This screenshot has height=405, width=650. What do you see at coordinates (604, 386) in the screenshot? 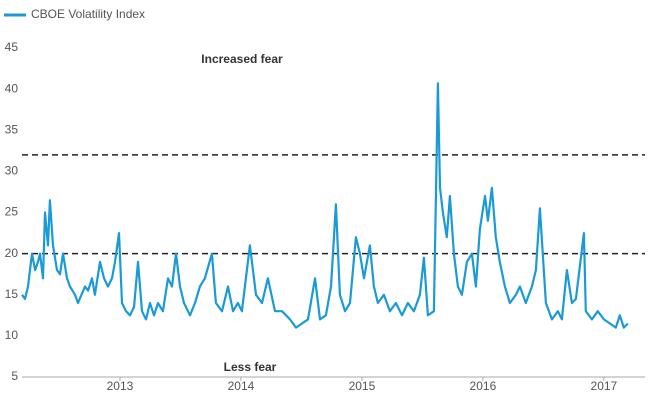
I see `x-tick-label: 2017` at bounding box center [604, 386].